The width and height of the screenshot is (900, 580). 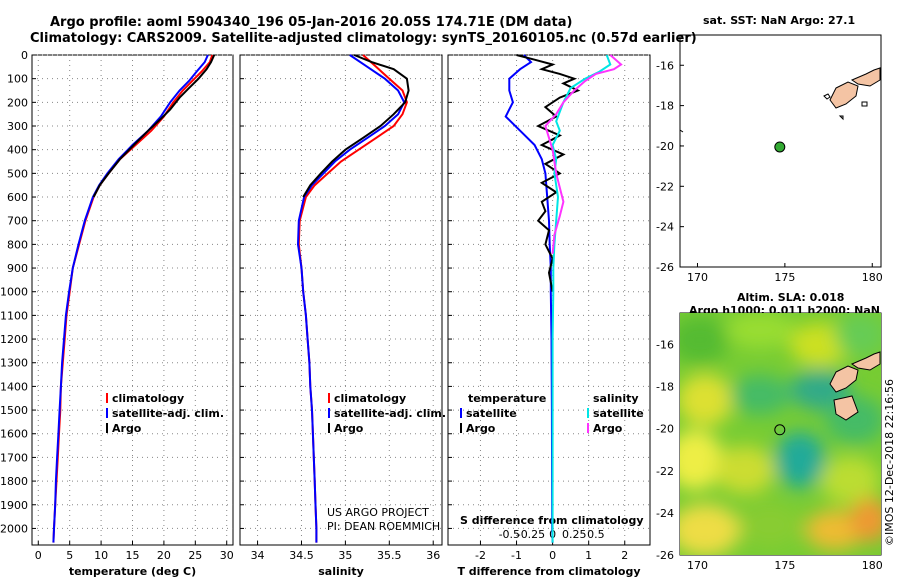 What do you see at coordinates (378, 512) in the screenshot?
I see `project-note-line-1: US ARGO PROJECT` at bounding box center [378, 512].